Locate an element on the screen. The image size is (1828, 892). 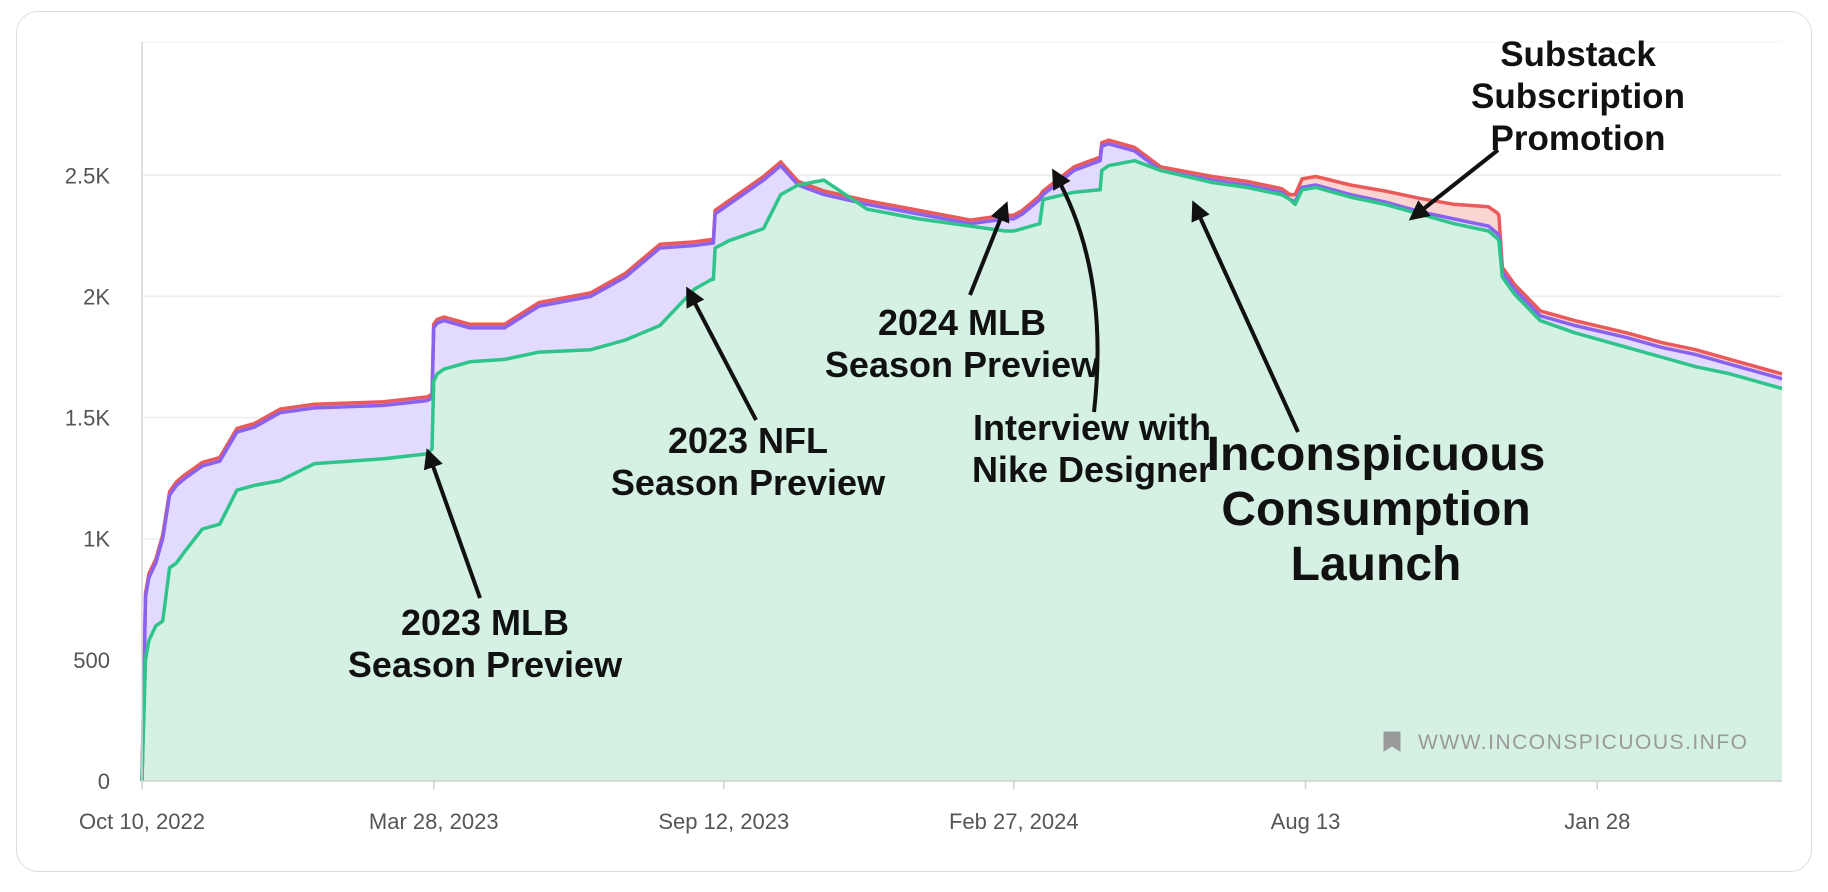
x-tick-label: Feb 27, 2024 is located at coordinates (1014, 821).